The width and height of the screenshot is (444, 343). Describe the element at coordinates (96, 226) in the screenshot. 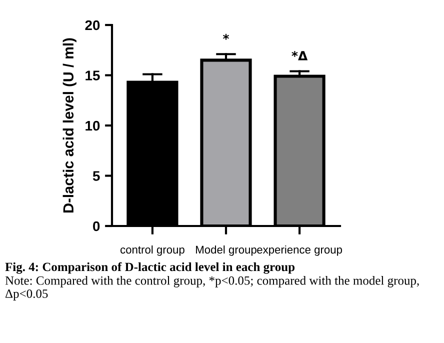

I see `y-tick-label: 0` at that location.